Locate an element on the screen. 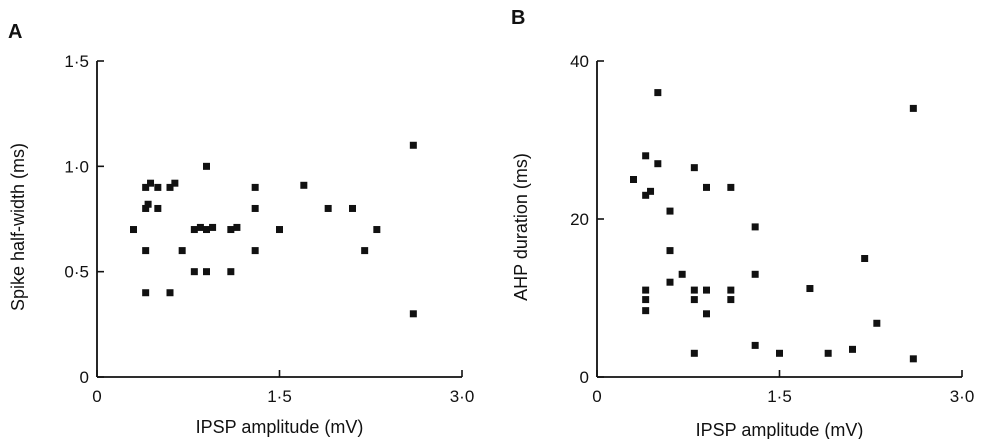 This screenshot has height=439, width=982. y-tick-label: 40 is located at coordinates (579, 61).